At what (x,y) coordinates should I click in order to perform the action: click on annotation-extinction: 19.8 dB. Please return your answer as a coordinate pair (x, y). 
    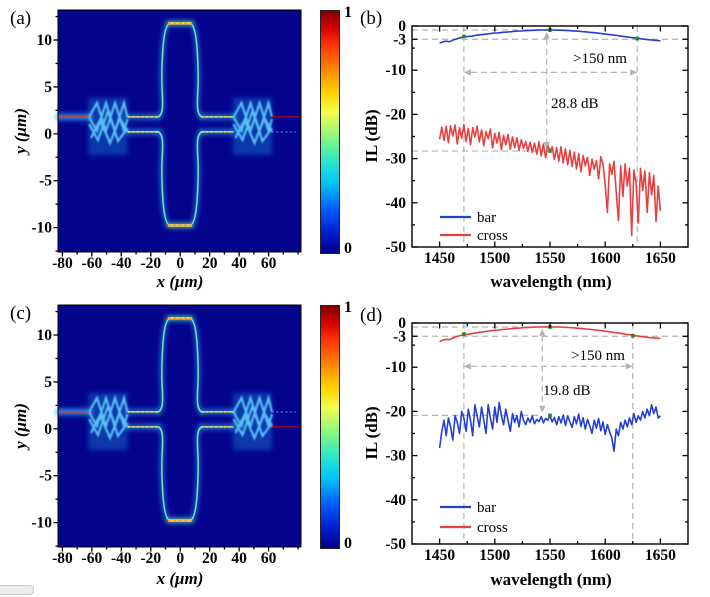
    Looking at the image, I should click on (567, 391).